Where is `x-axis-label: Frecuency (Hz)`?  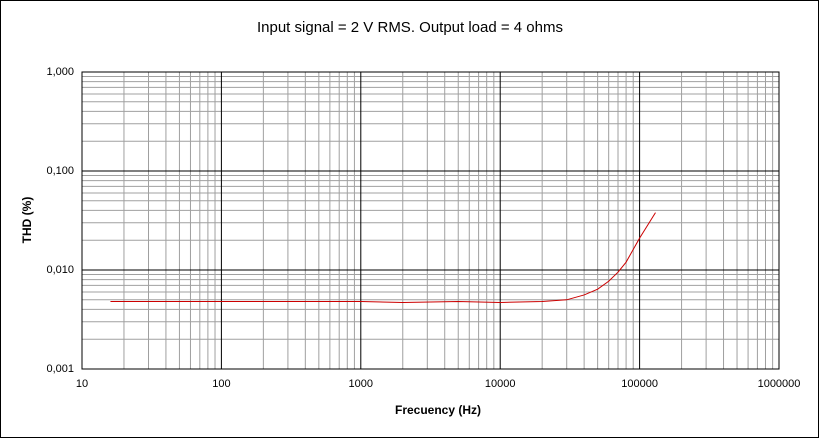
x-axis-label: Frecuency (Hz) is located at coordinates (438, 410).